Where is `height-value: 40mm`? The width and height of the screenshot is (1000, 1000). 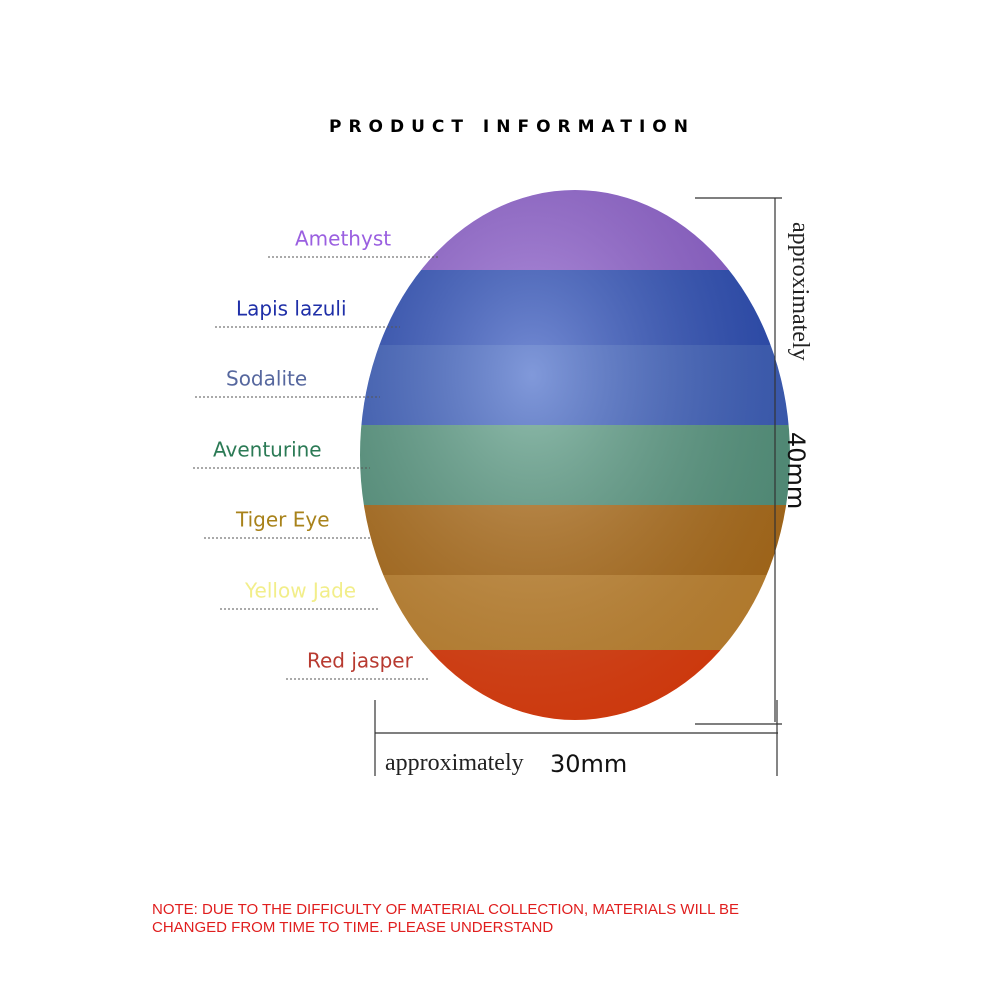
height-value: 40mm is located at coordinates (796, 470).